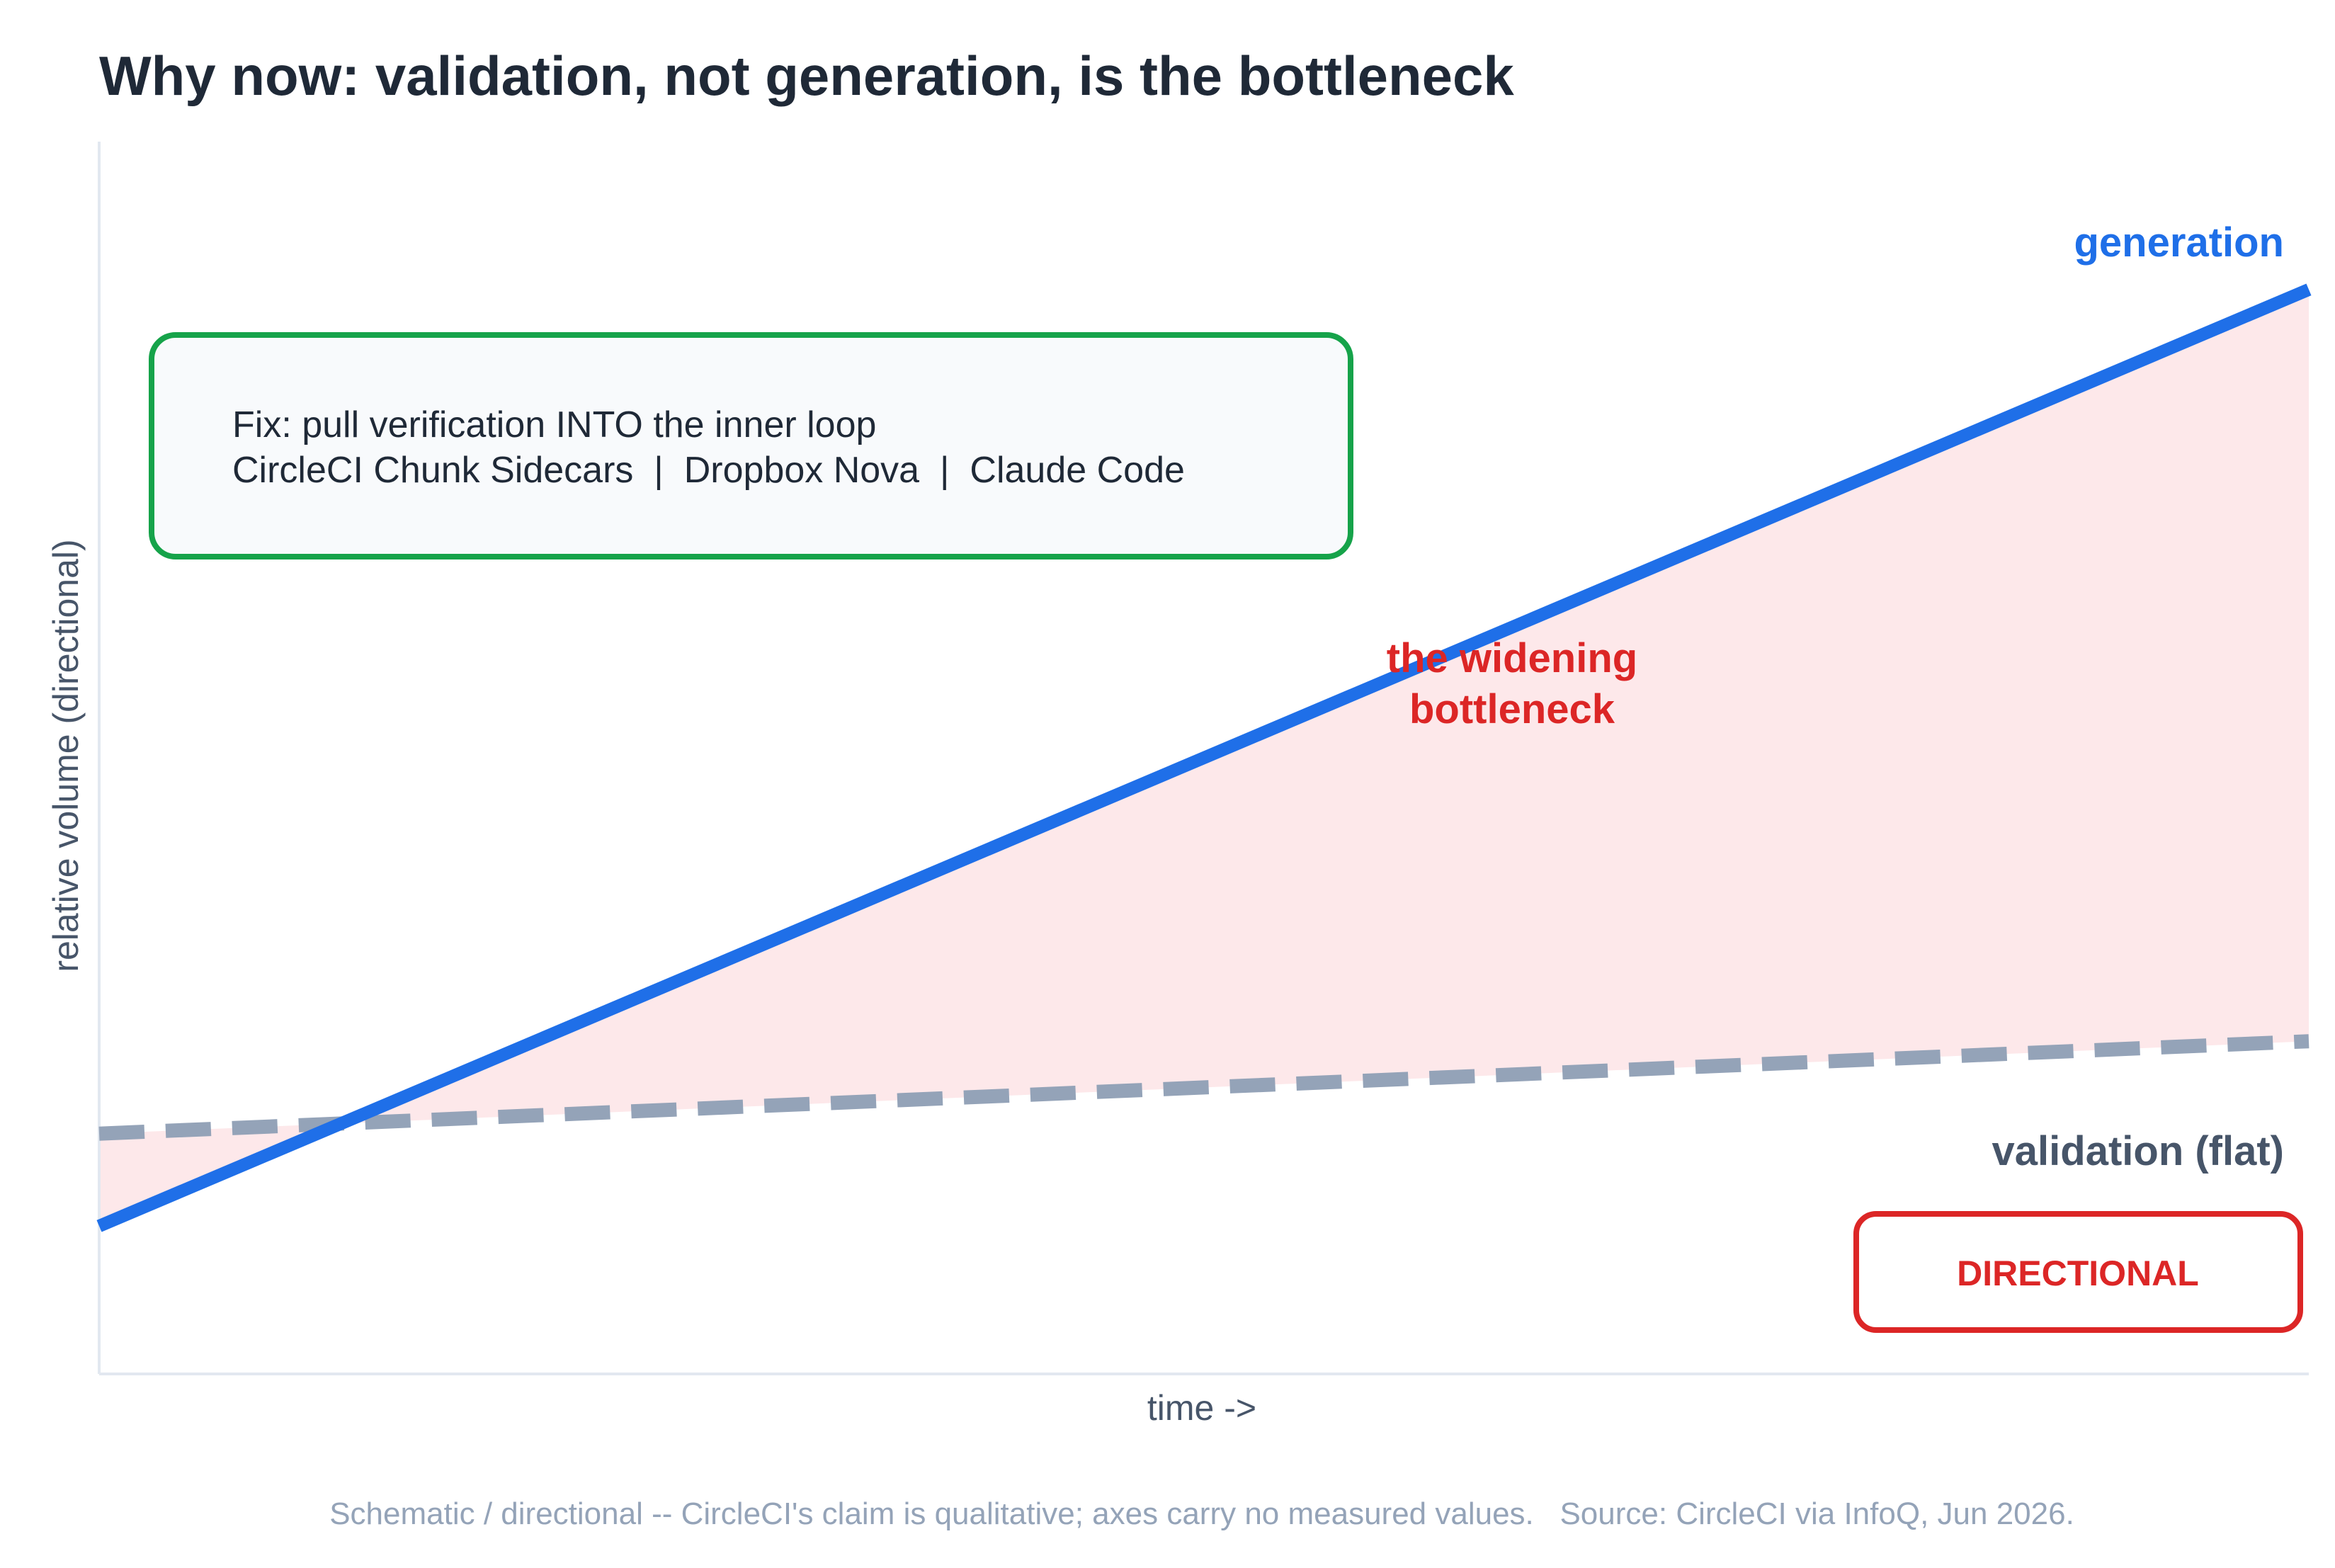 This screenshot has width=2335, height=1568. I want to click on validation-series-label: validation (flat), so click(2138, 1151).